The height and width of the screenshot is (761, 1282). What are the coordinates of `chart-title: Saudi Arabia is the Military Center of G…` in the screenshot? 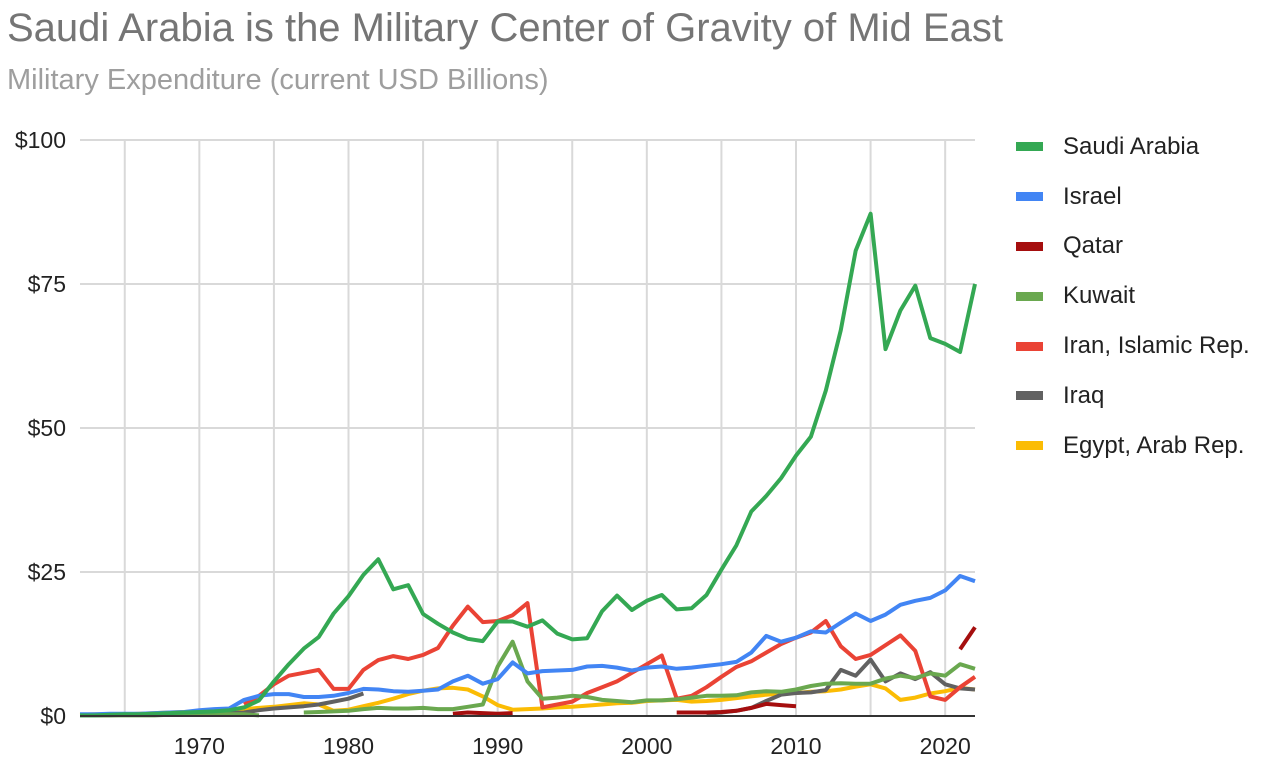 It's located at (505, 28).